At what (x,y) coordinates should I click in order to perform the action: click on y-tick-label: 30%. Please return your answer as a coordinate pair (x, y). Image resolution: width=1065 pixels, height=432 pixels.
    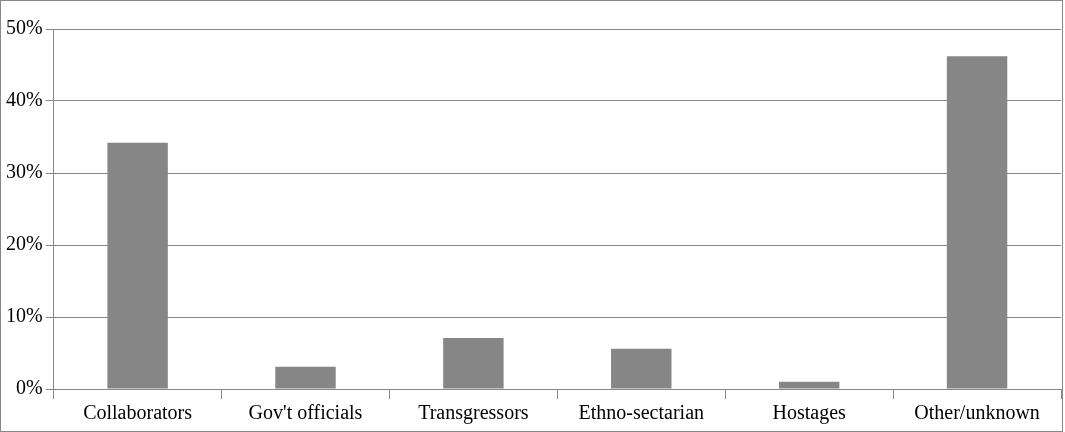
    Looking at the image, I should click on (24, 171).